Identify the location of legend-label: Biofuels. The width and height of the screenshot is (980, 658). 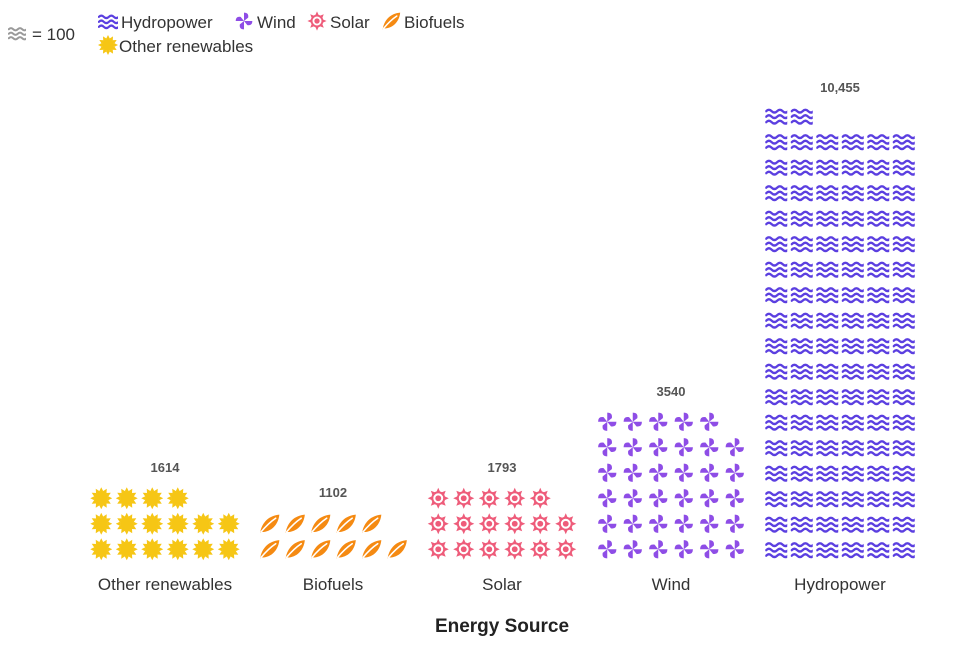
(434, 22).